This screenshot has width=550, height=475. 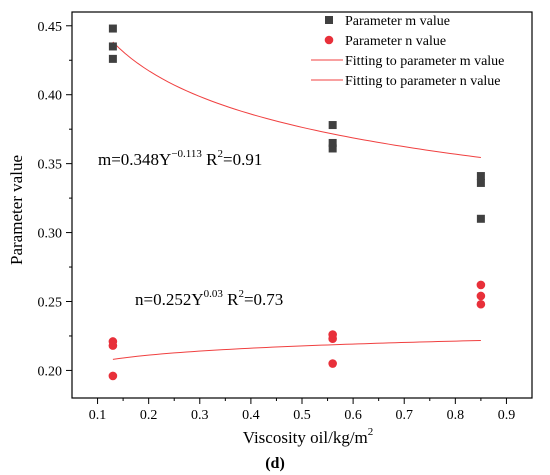 What do you see at coordinates (200, 415) in the screenshot?
I see `x-tick-label: 0.3` at bounding box center [200, 415].